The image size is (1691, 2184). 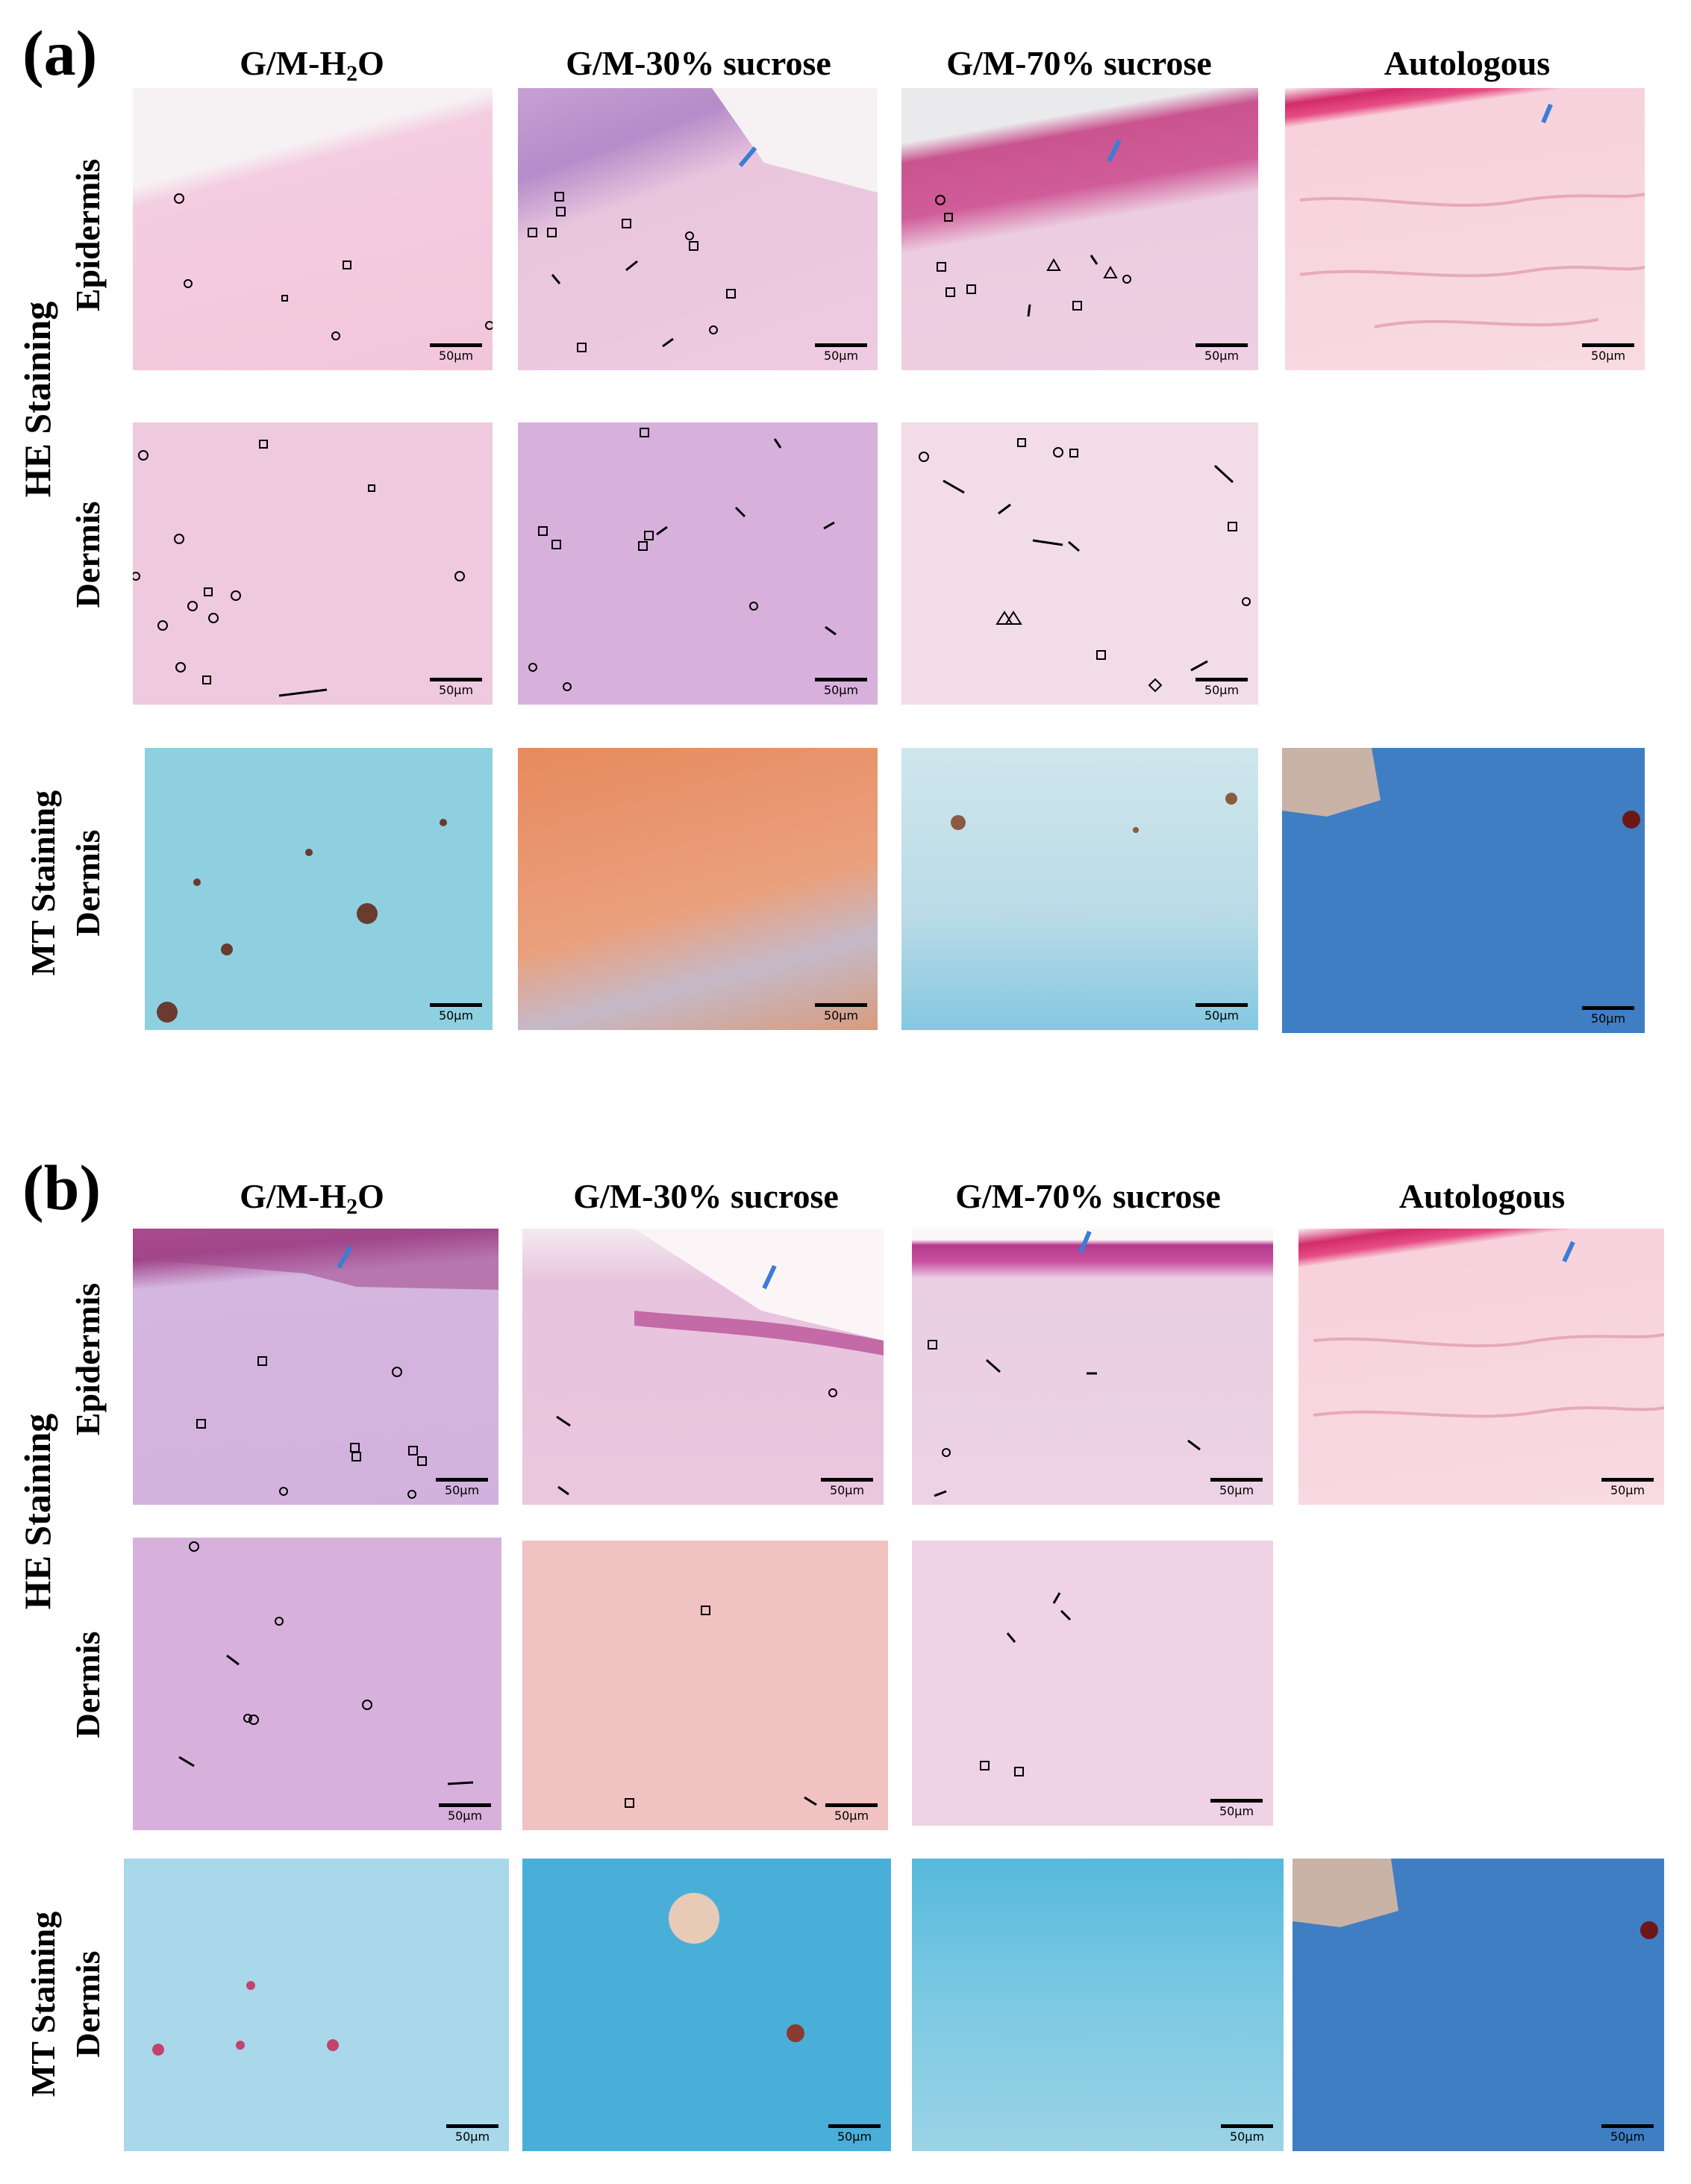 What do you see at coordinates (60, 53) in the screenshot?
I see `panel-letter-a: (a)` at bounding box center [60, 53].